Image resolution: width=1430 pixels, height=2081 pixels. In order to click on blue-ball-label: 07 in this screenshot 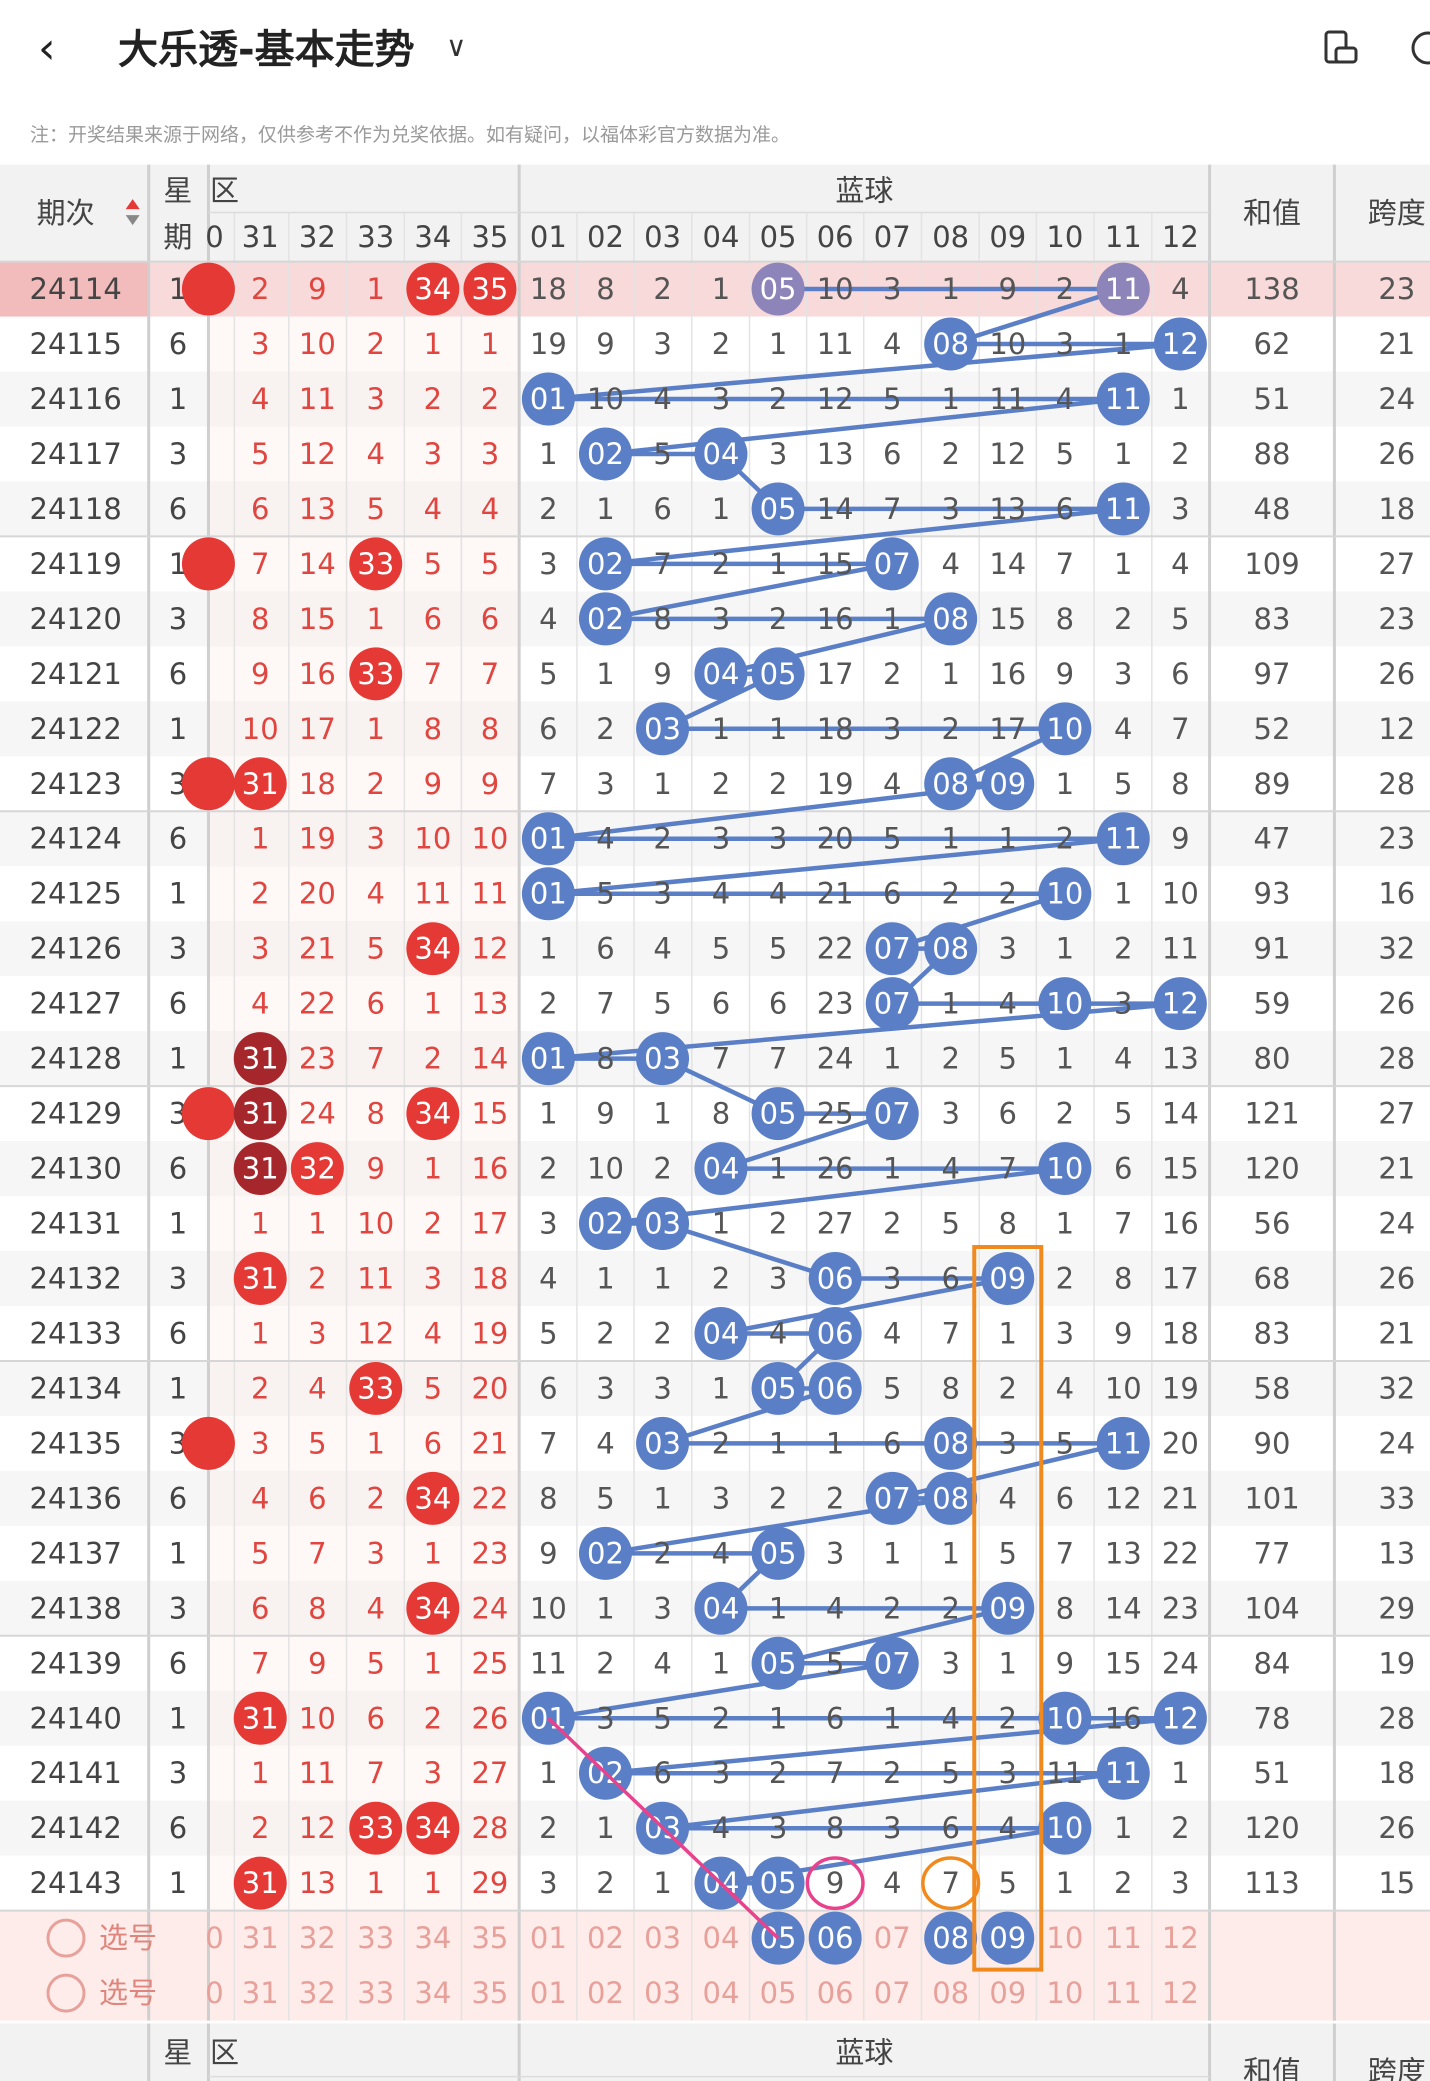, I will do `click(892, 1663)`.